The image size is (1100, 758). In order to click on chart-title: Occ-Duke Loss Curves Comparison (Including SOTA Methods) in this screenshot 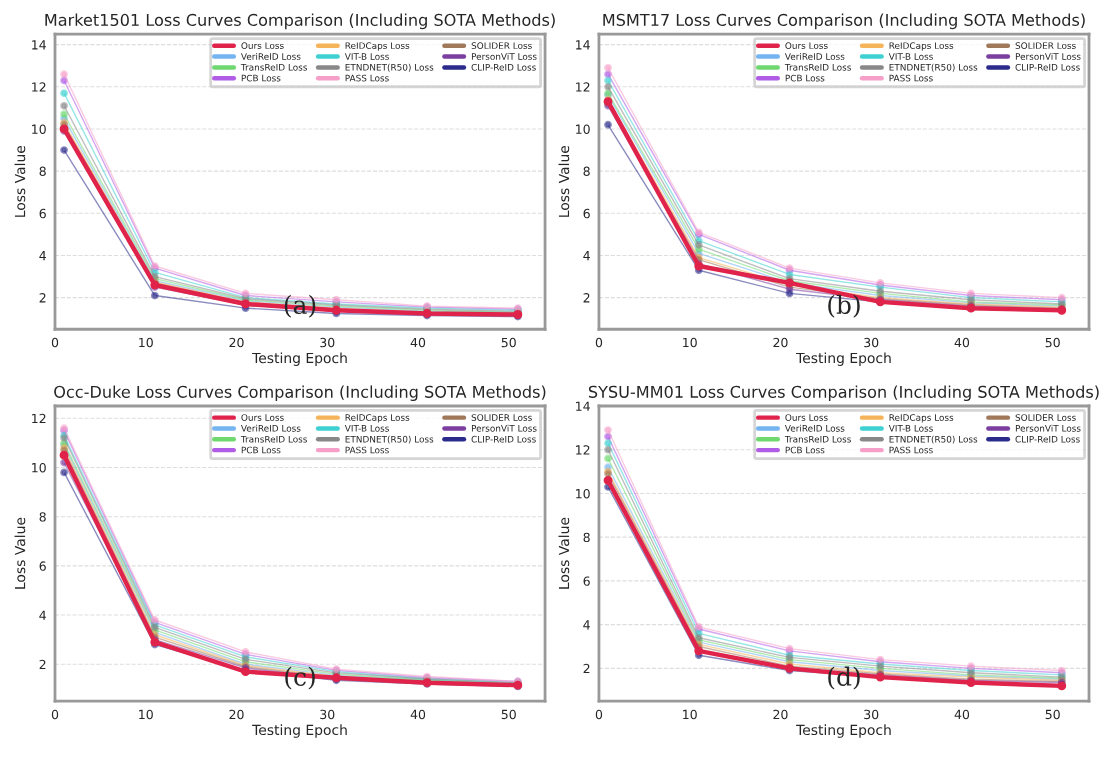, I will do `click(300, 393)`.